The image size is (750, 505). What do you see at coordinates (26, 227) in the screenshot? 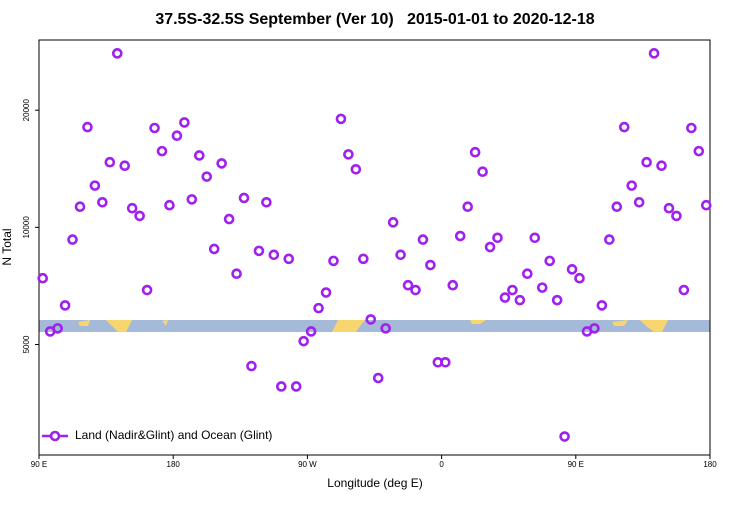
I see `y-tick-label: 10000` at bounding box center [26, 227].